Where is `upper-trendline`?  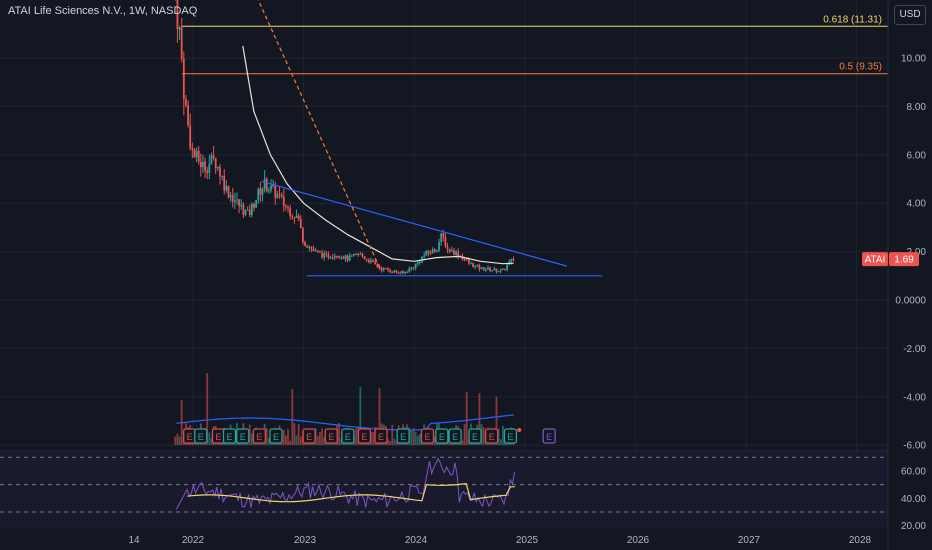
upper-trendline is located at coordinates (414, 223).